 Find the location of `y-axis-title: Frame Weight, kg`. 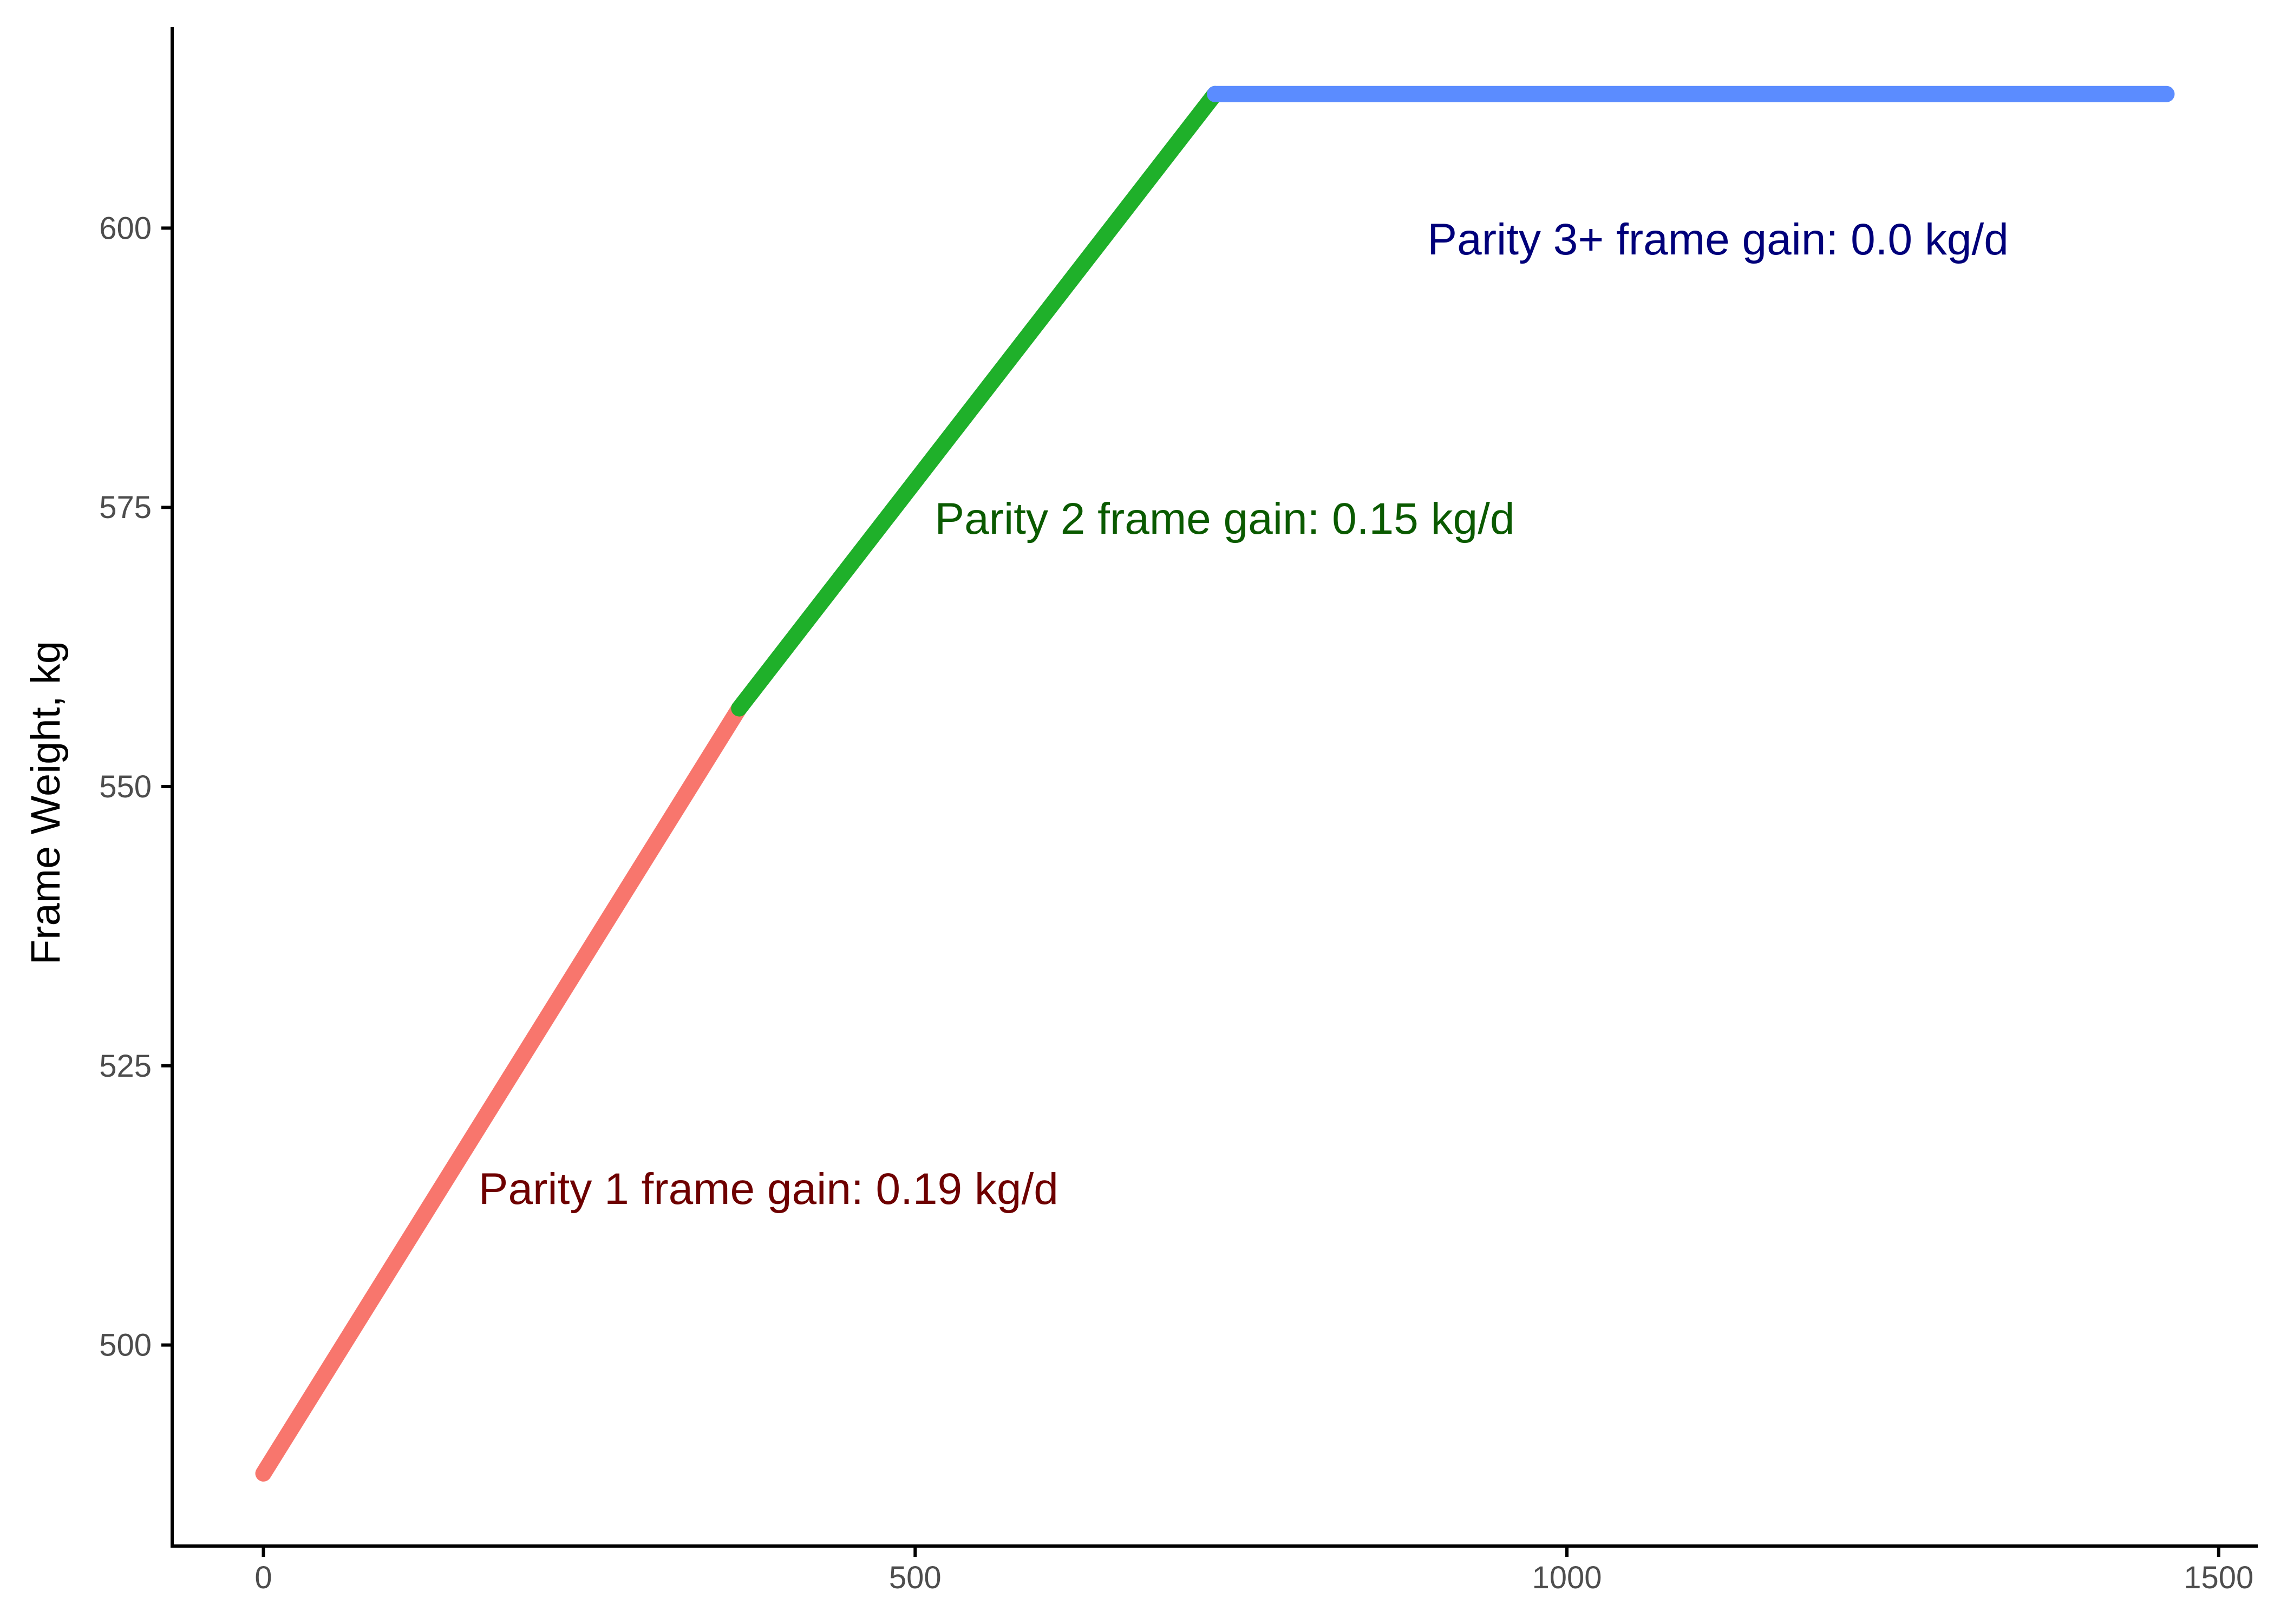

y-axis-title: Frame Weight, kg is located at coordinates (46, 803).